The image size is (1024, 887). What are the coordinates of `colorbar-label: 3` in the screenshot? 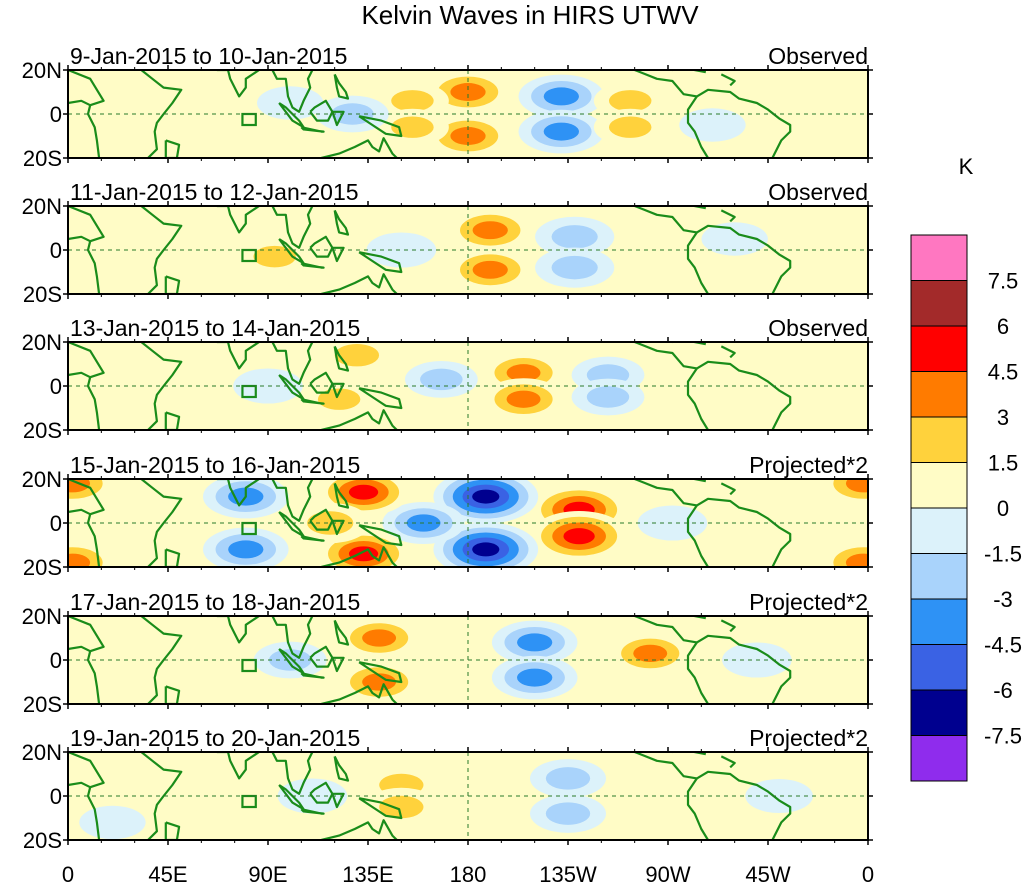 It's located at (1003, 417).